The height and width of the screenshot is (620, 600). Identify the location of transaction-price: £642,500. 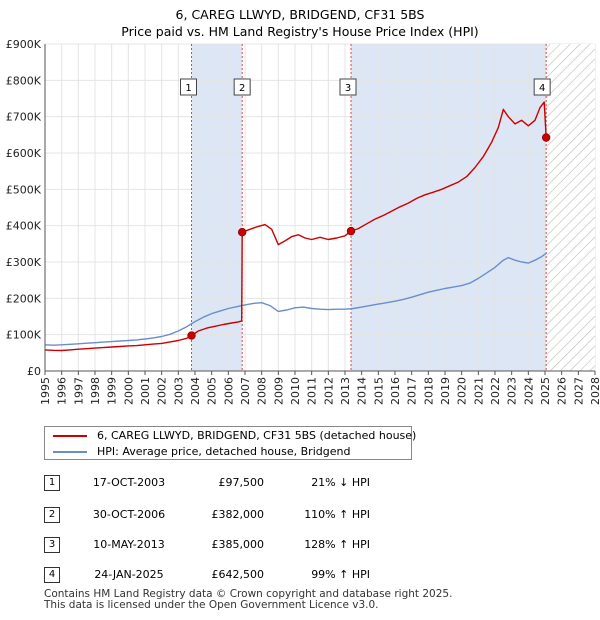
(238, 574).